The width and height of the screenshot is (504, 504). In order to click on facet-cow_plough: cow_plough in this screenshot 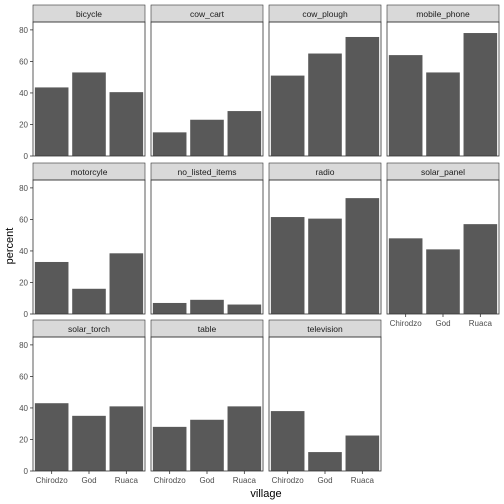, I will do `click(325, 80)`.